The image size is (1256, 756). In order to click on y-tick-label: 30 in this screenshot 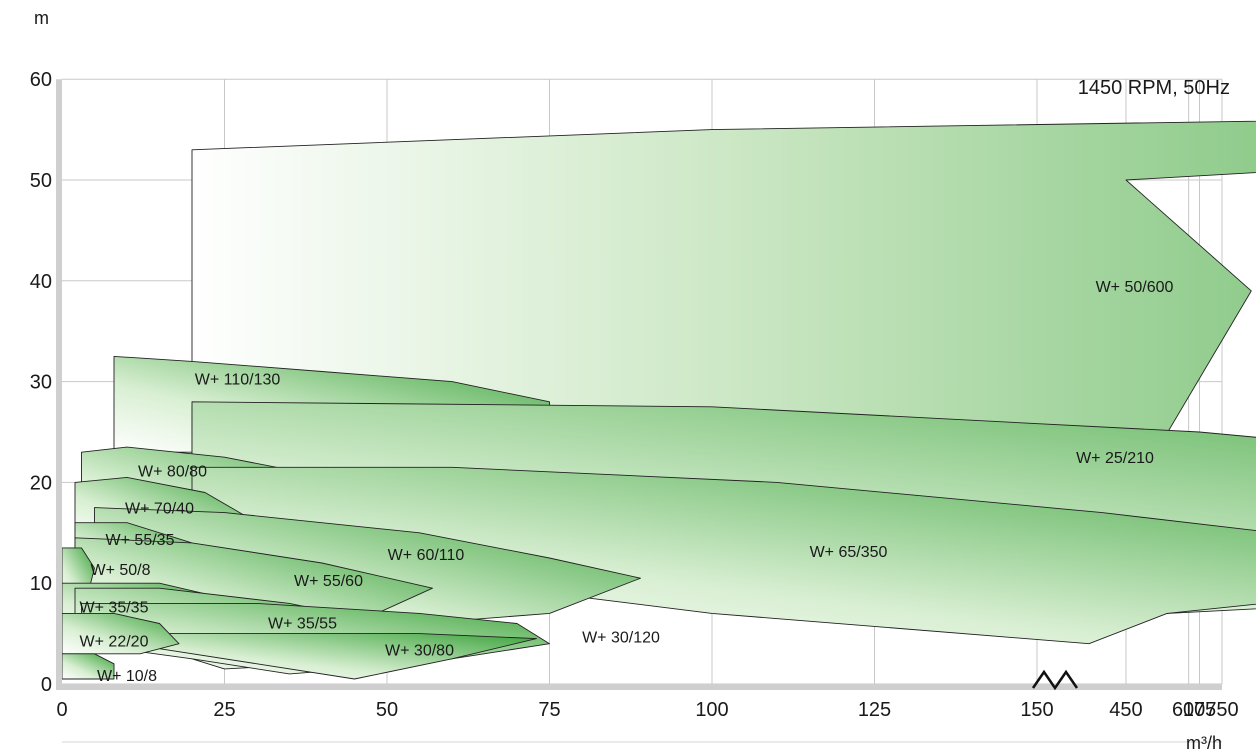, I will do `click(41, 383)`.